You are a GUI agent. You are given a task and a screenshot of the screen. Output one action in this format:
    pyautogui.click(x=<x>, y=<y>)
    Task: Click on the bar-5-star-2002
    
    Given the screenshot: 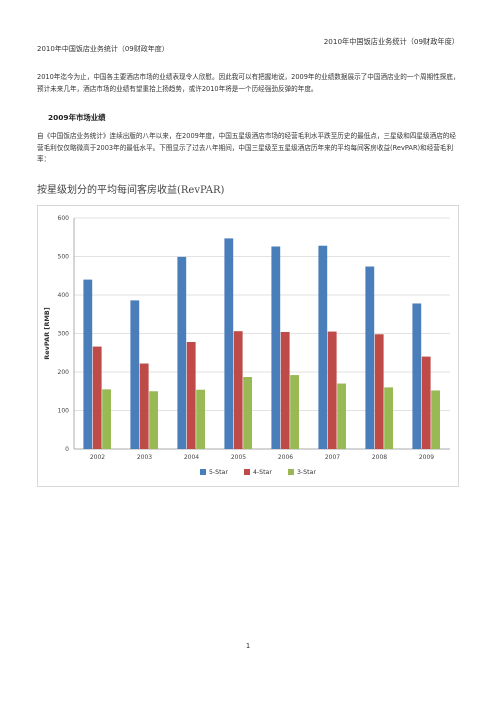 What is the action you would take?
    pyautogui.click(x=88, y=364)
    